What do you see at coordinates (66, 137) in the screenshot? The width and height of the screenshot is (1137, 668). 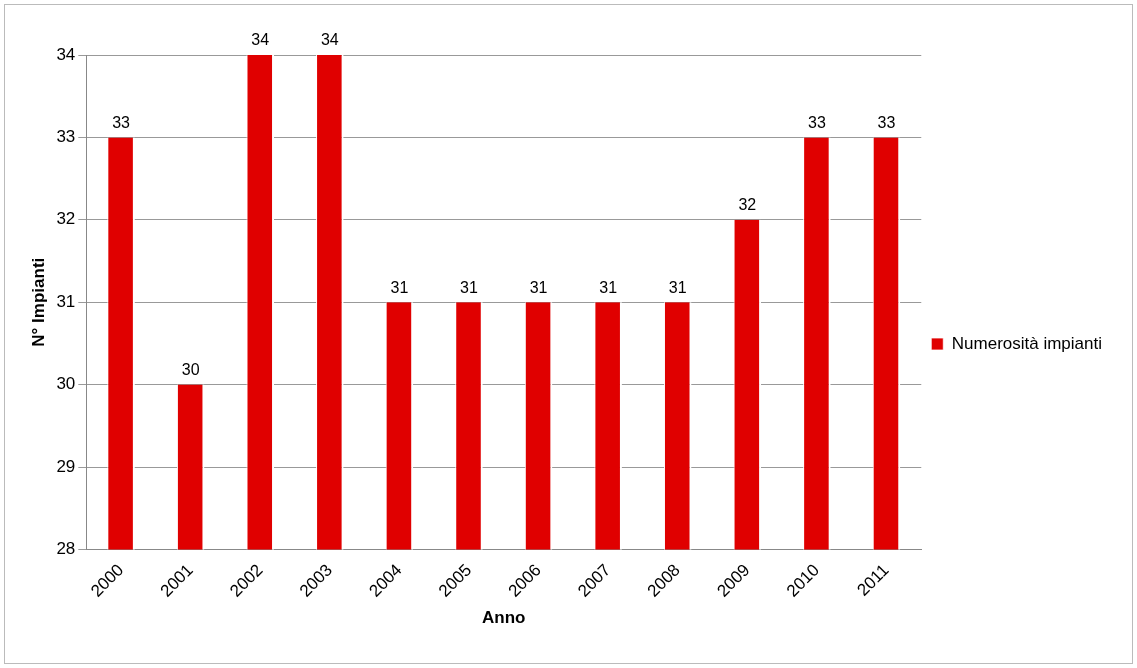 I see `y-tick-label: 33` at bounding box center [66, 137].